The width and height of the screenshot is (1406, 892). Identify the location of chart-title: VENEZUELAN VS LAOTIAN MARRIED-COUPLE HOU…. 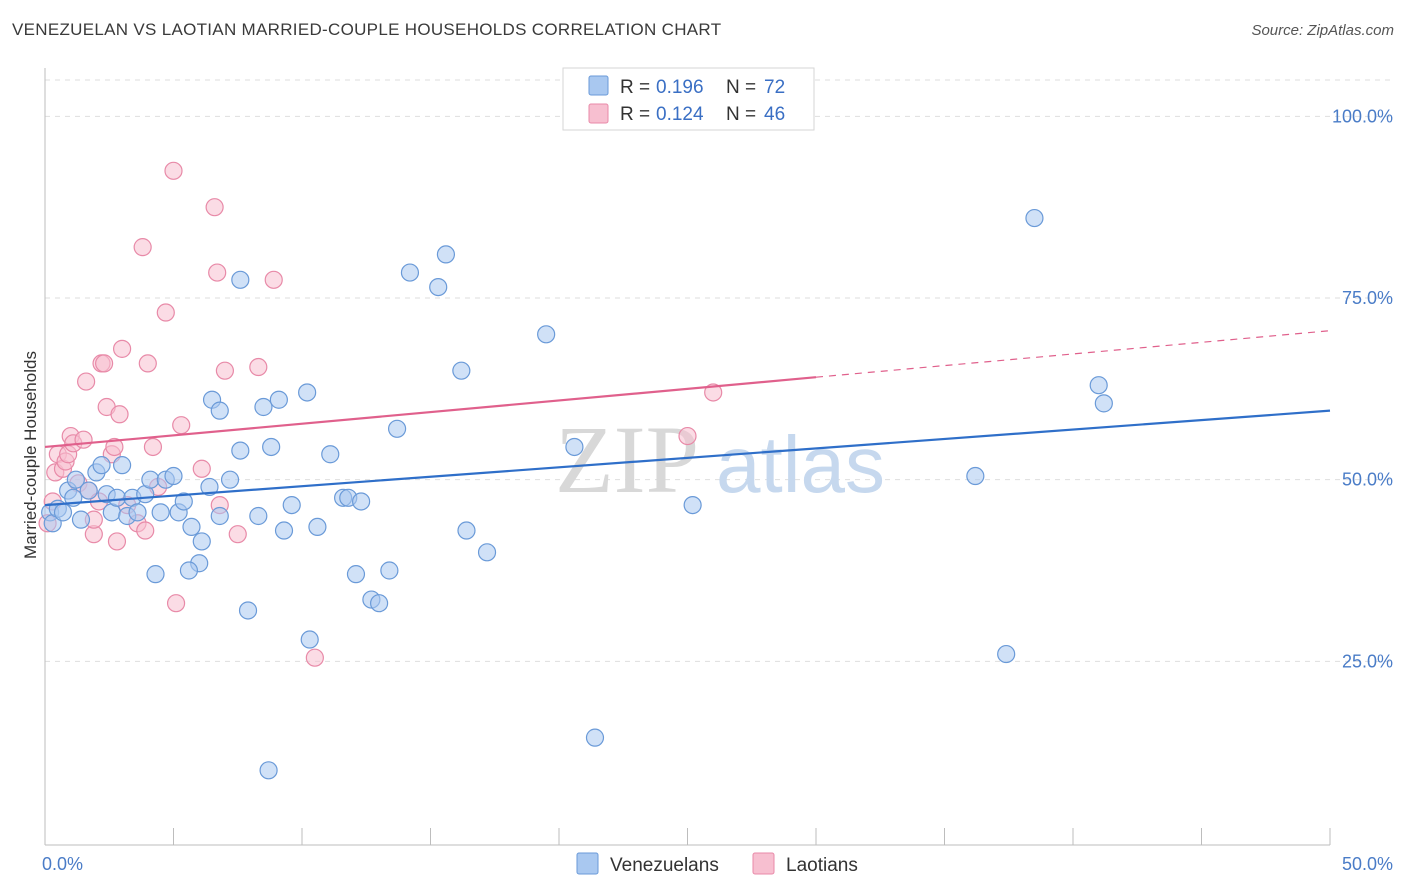
(367, 29).